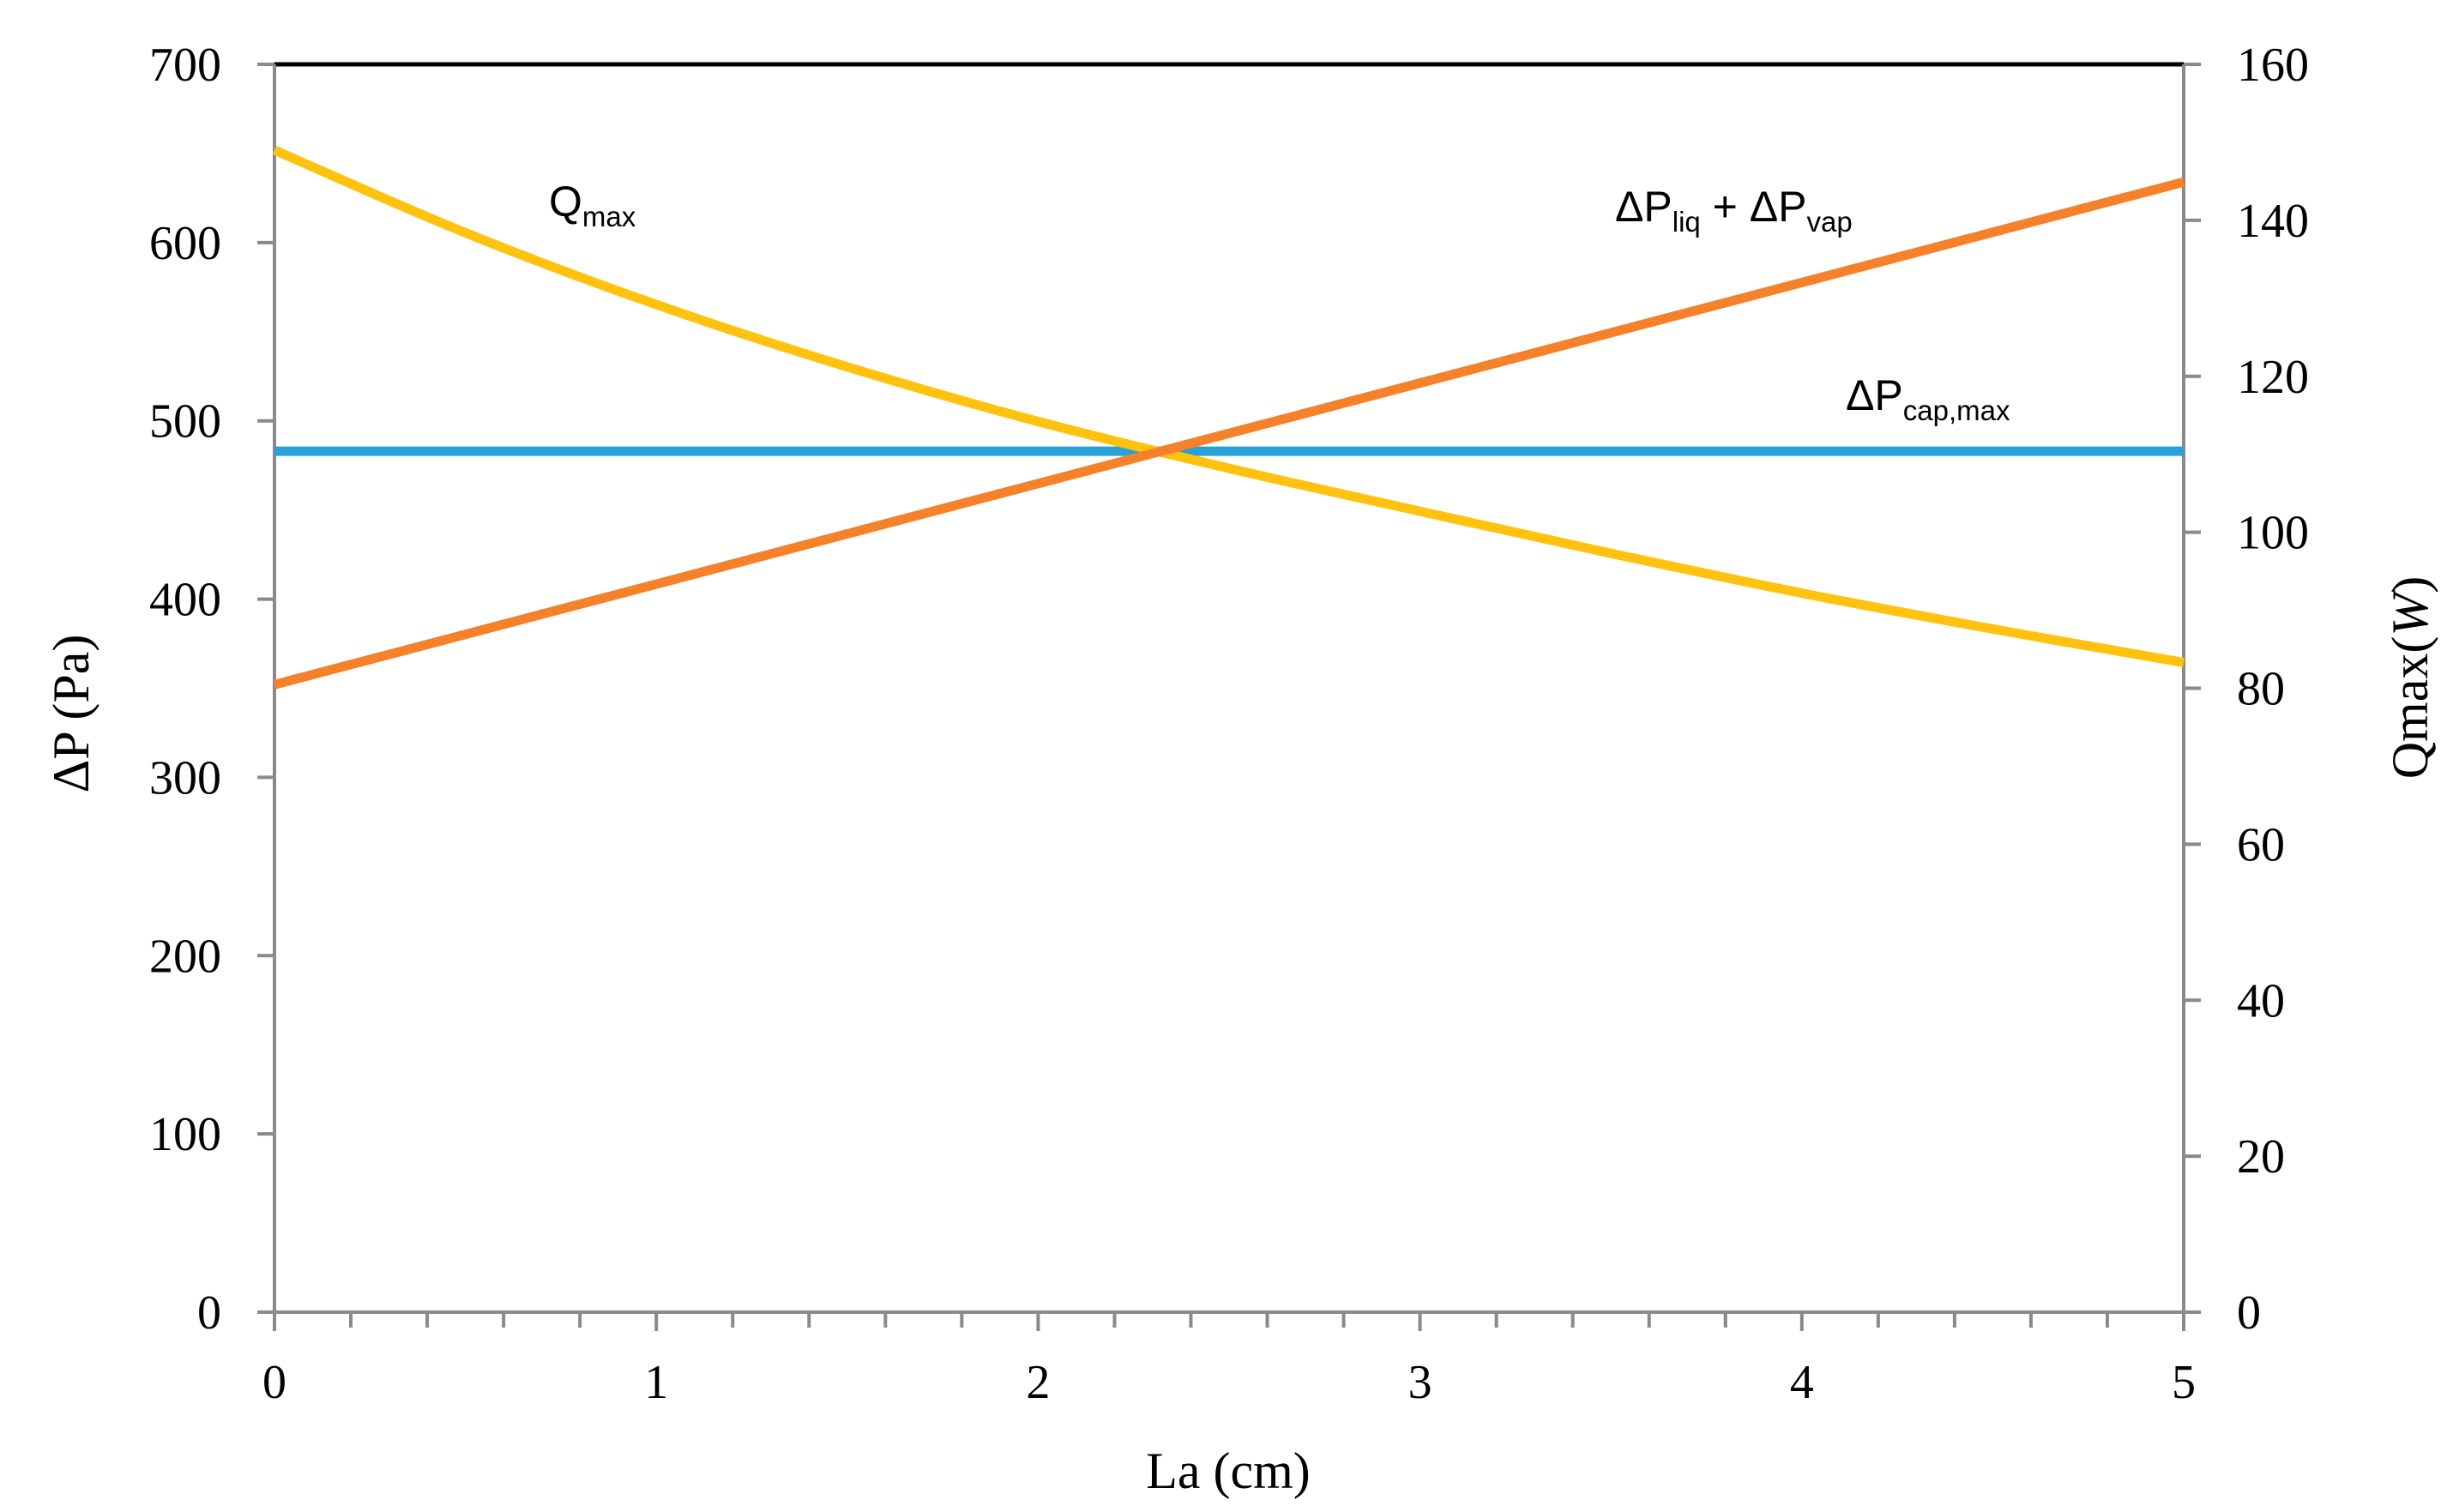 The image size is (2441, 1512). Describe the element at coordinates (565, 202) in the screenshot. I see `annotation-qmax-main: Q` at that location.